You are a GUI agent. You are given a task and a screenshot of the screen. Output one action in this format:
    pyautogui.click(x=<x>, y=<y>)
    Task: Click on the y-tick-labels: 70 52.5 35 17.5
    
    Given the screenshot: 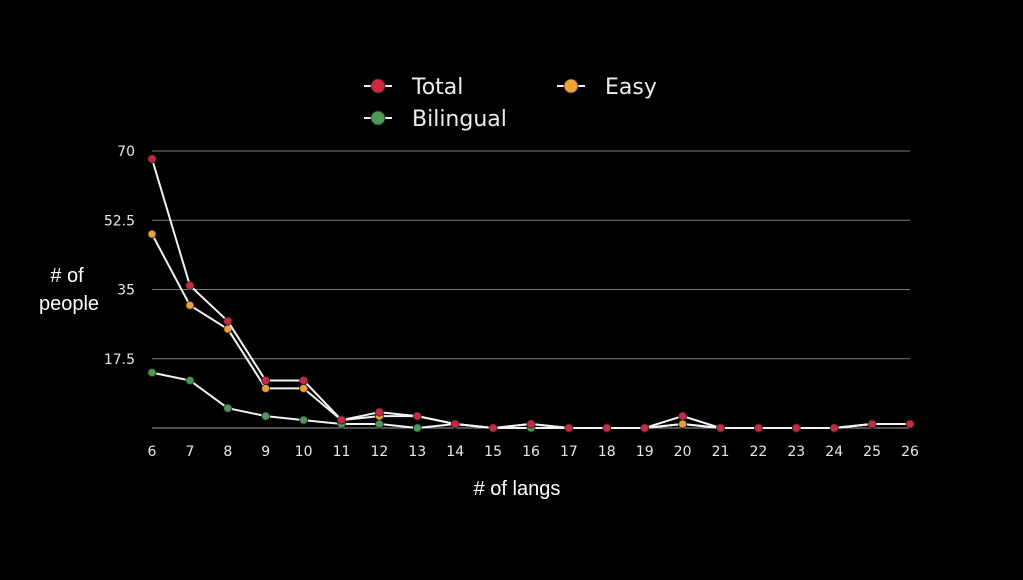 What is the action you would take?
    pyautogui.click(x=119, y=256)
    